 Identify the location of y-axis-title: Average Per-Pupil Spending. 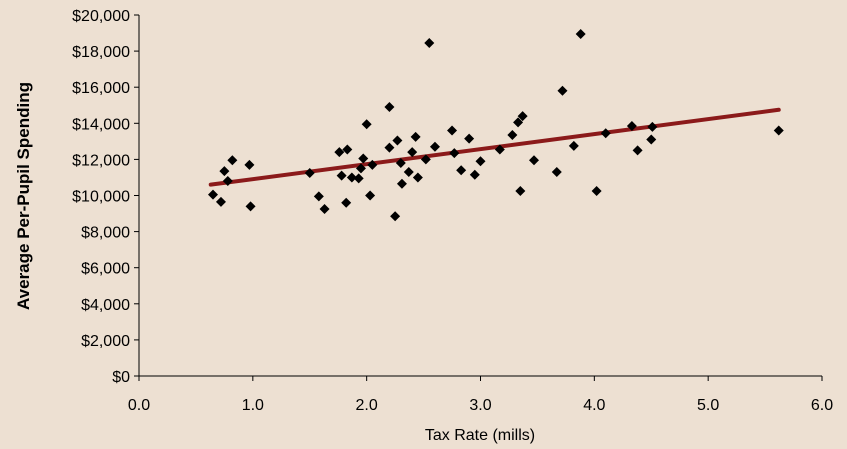
(23, 196).